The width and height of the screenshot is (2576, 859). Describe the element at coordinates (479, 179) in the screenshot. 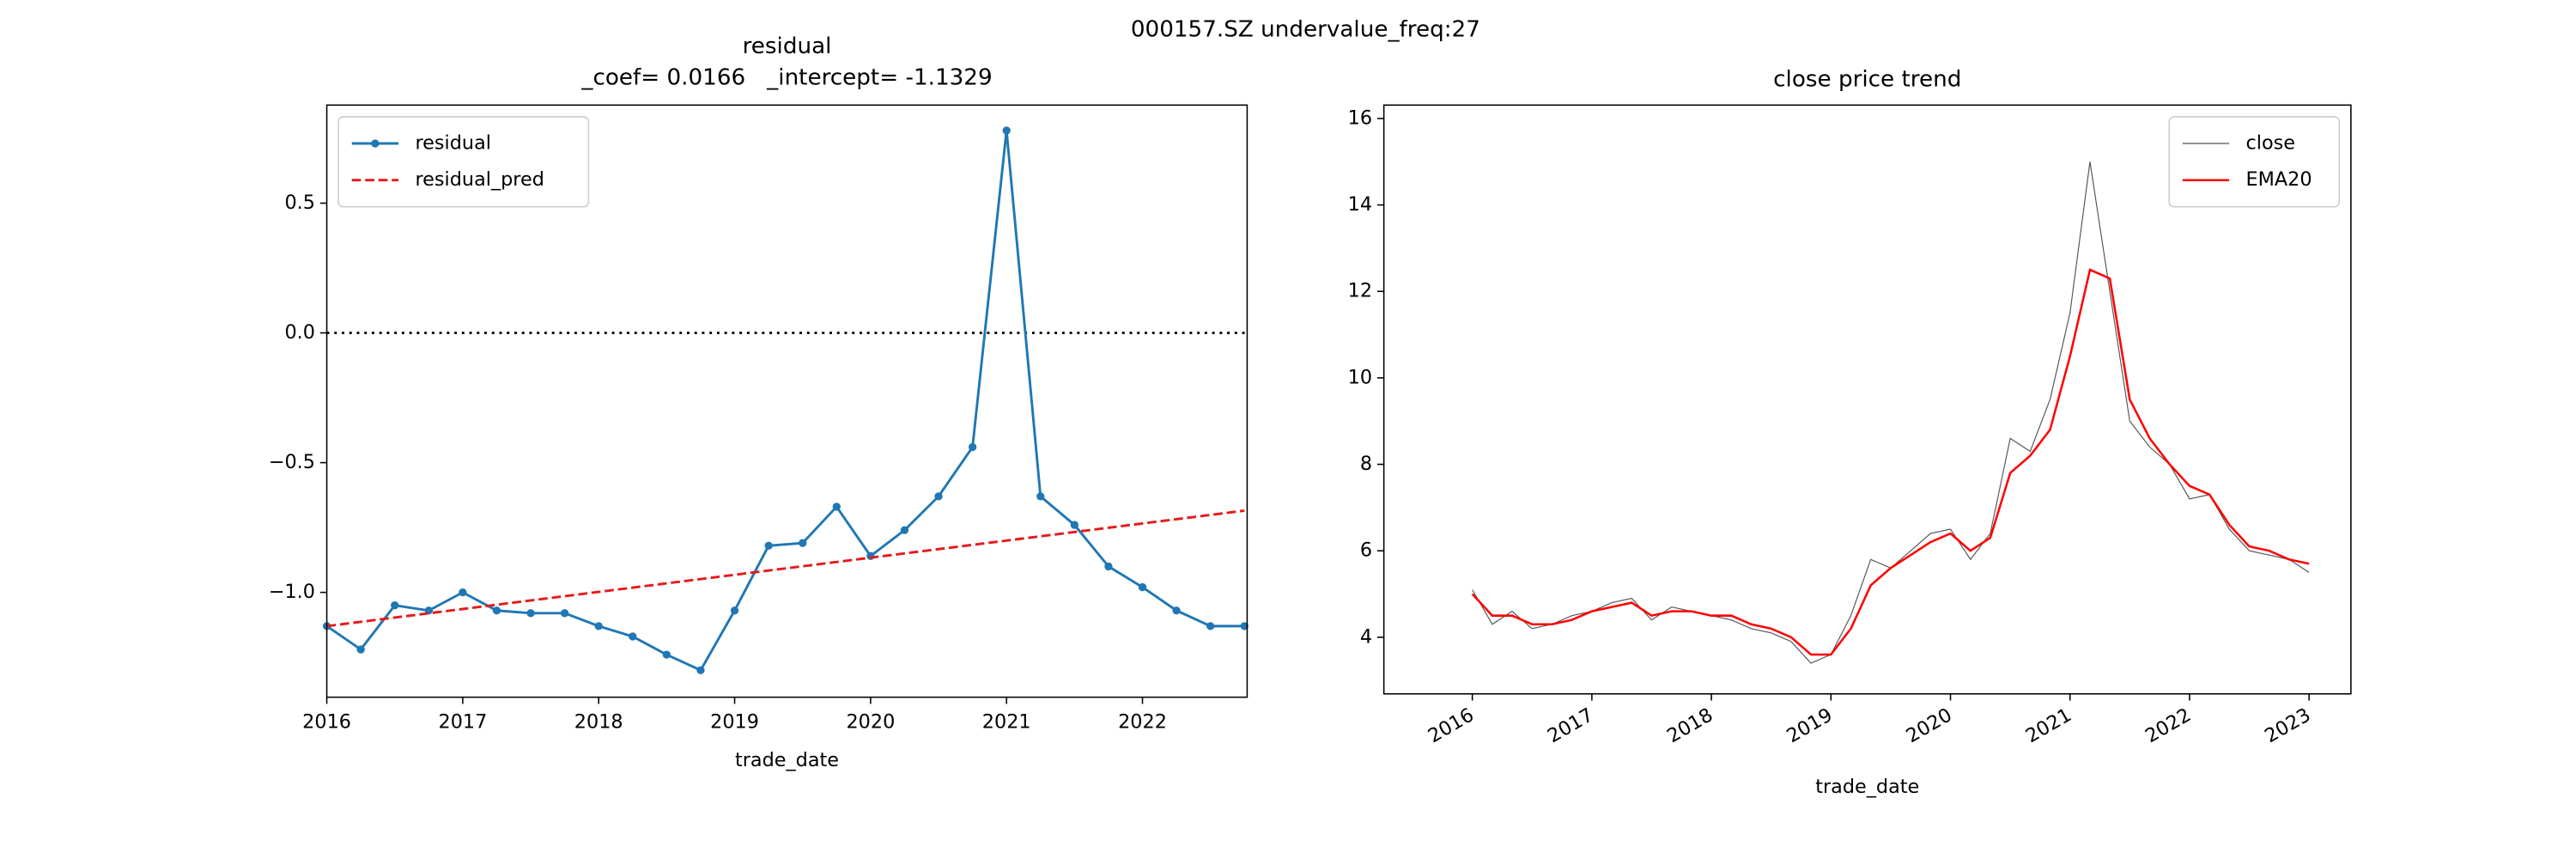

I see `legend-label: residual_pred` at that location.